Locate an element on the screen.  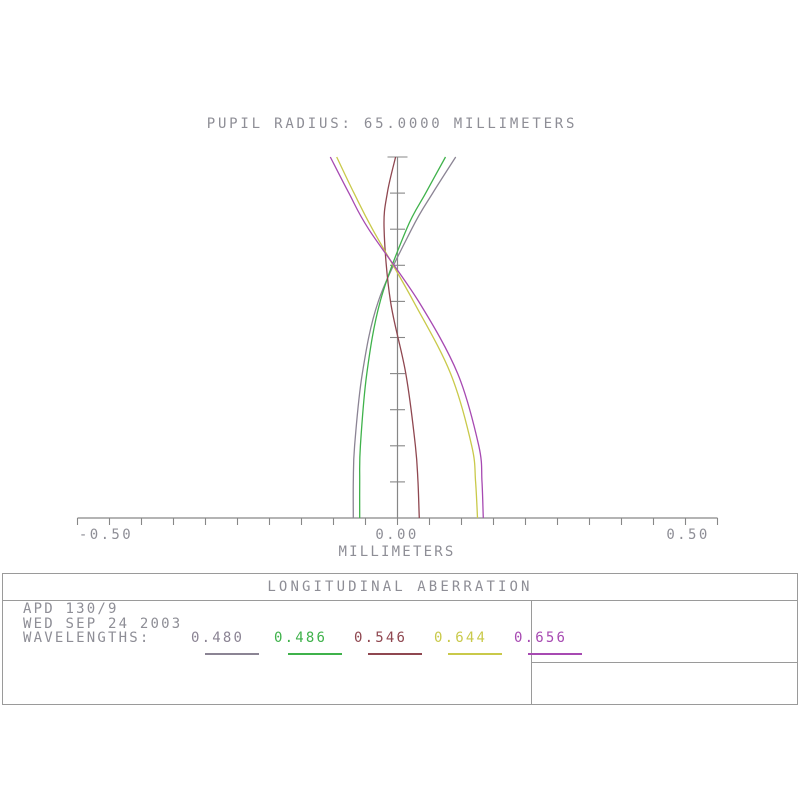
wavelength-value-0.656: 0.656 is located at coordinates (541, 638).